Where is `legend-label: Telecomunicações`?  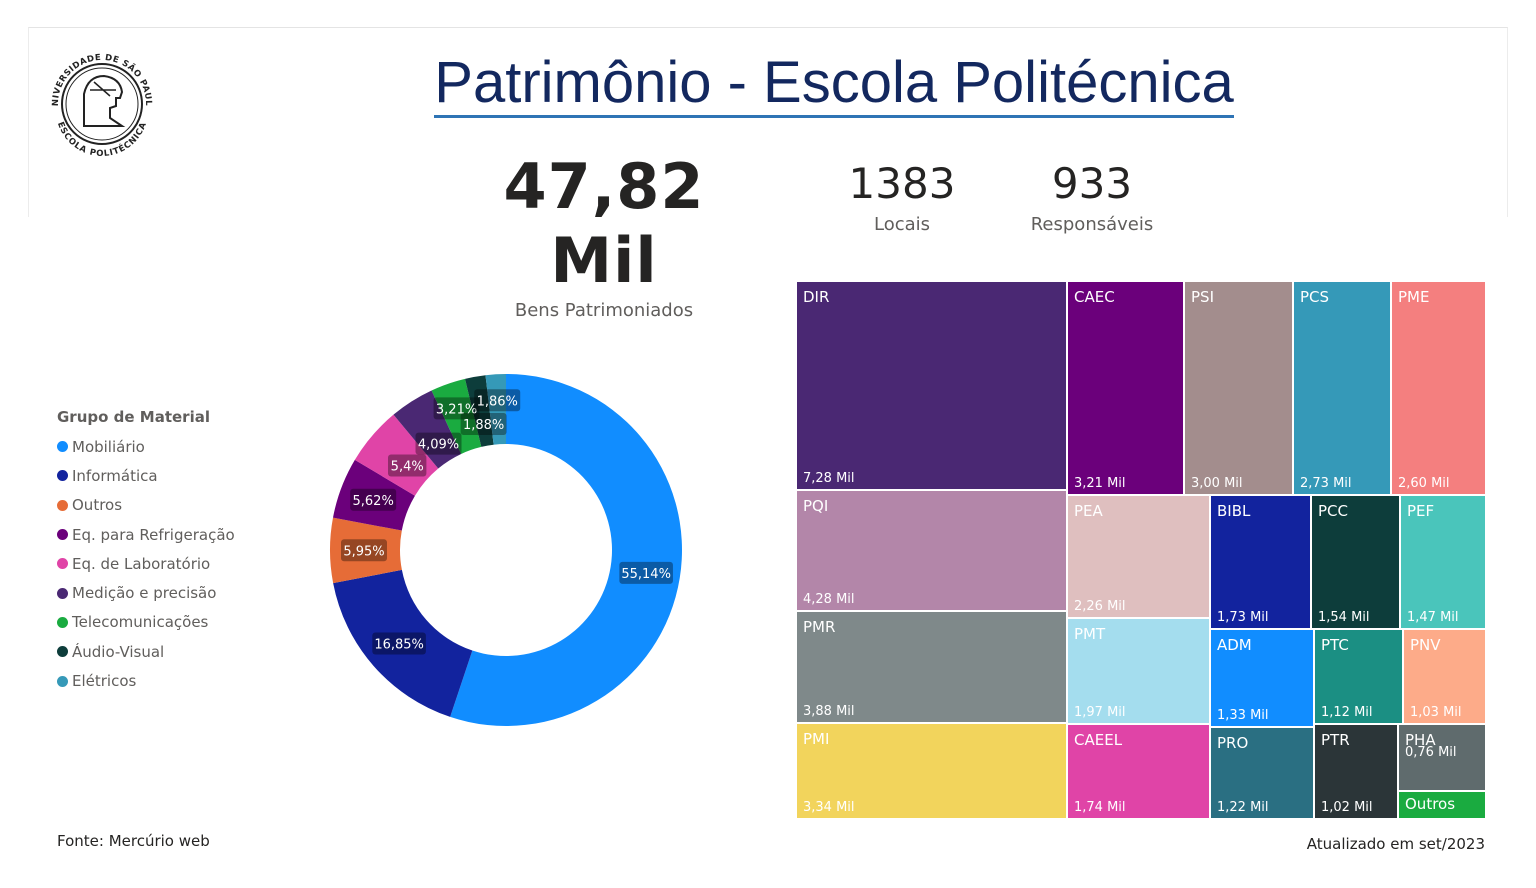 legend-label: Telecomunicações is located at coordinates (140, 622).